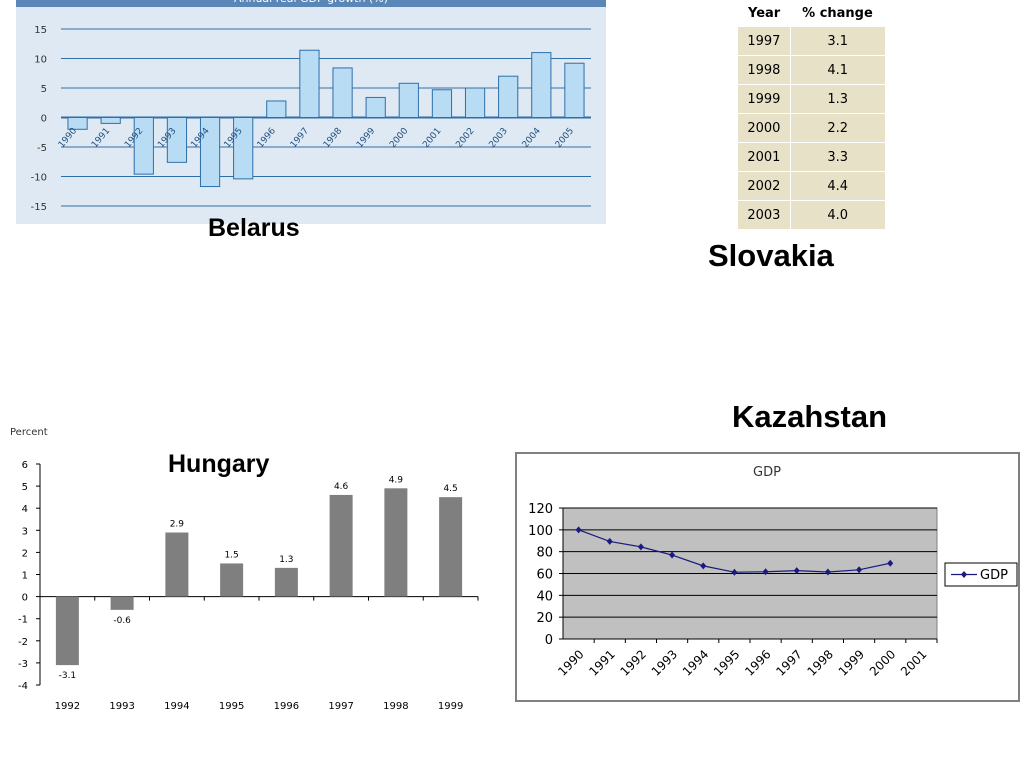 Image resolution: width=1024 pixels, height=768 pixels. I want to click on kazahstan-y-tick-label: 100, so click(540, 531).